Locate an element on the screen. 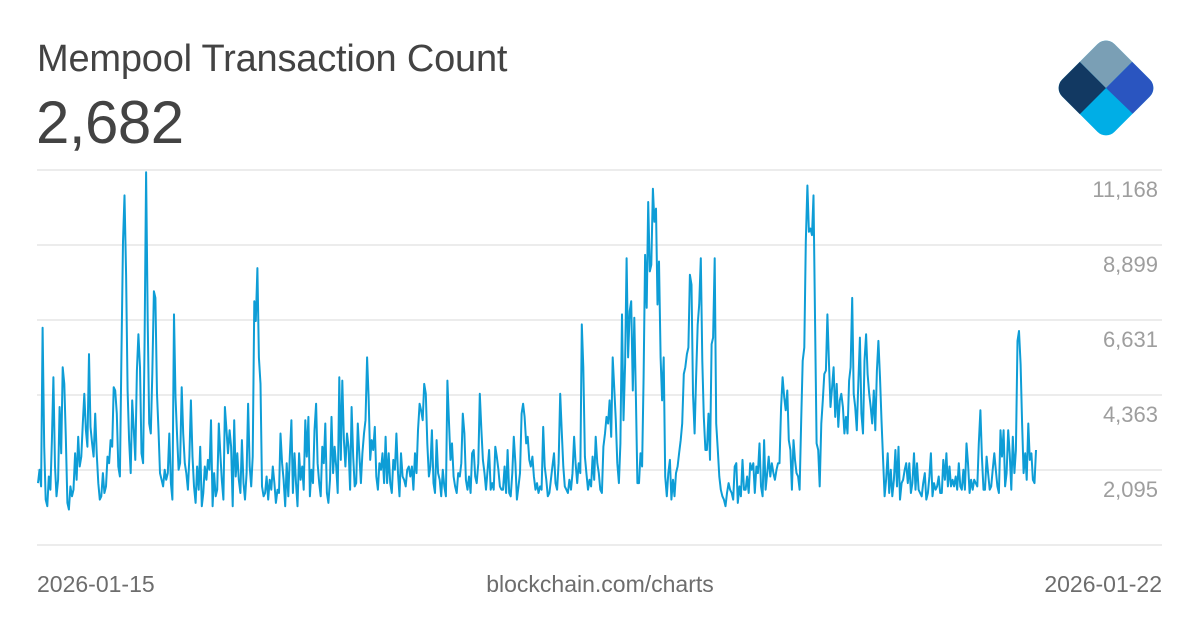  source-link: blockchain.com/charts is located at coordinates (600, 584).